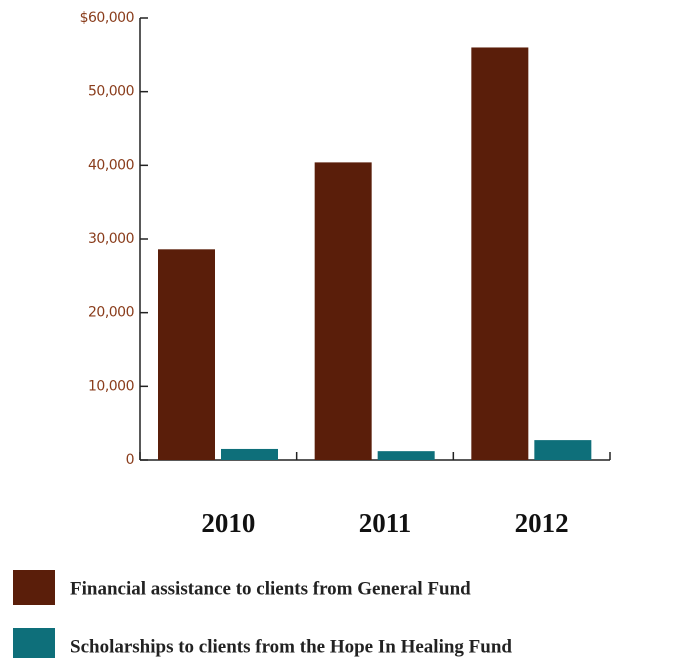  What do you see at coordinates (542, 523) in the screenshot?
I see `x-tick-label: 2012` at bounding box center [542, 523].